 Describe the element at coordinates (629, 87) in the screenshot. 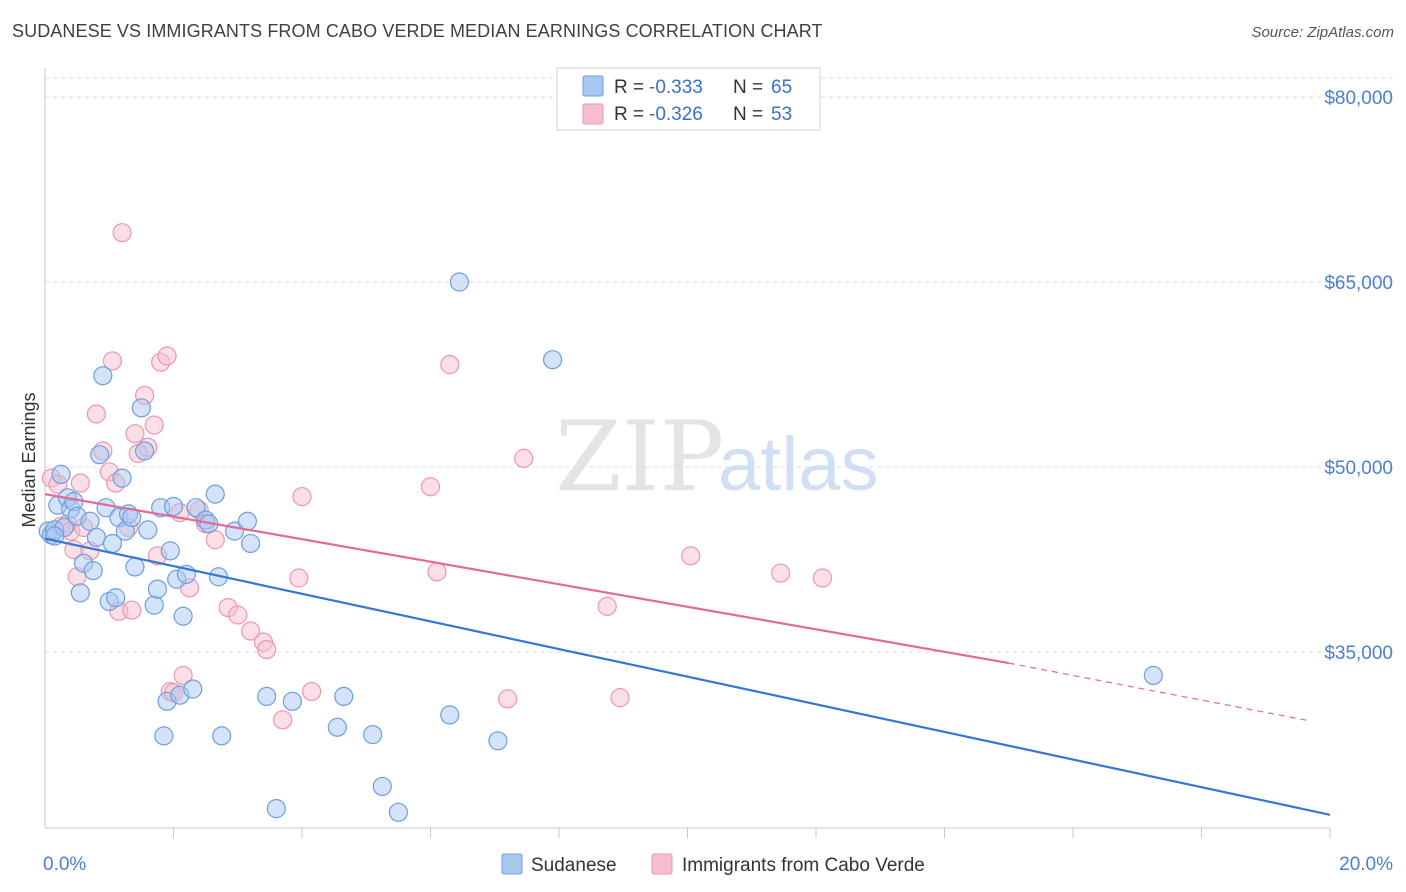

I see `legend-r-label-1: R =` at that location.